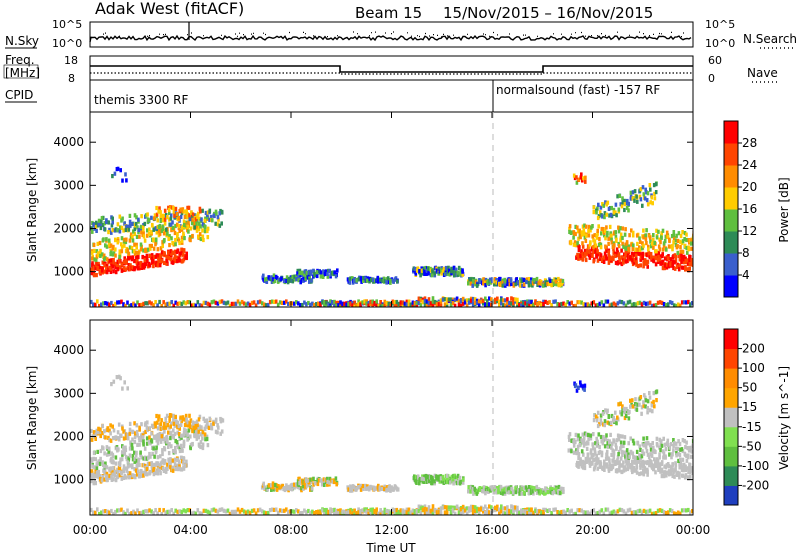 The width and height of the screenshot is (800, 559). Describe the element at coordinates (592, 530) in the screenshot. I see `x-tick-label: 20:00` at that location.